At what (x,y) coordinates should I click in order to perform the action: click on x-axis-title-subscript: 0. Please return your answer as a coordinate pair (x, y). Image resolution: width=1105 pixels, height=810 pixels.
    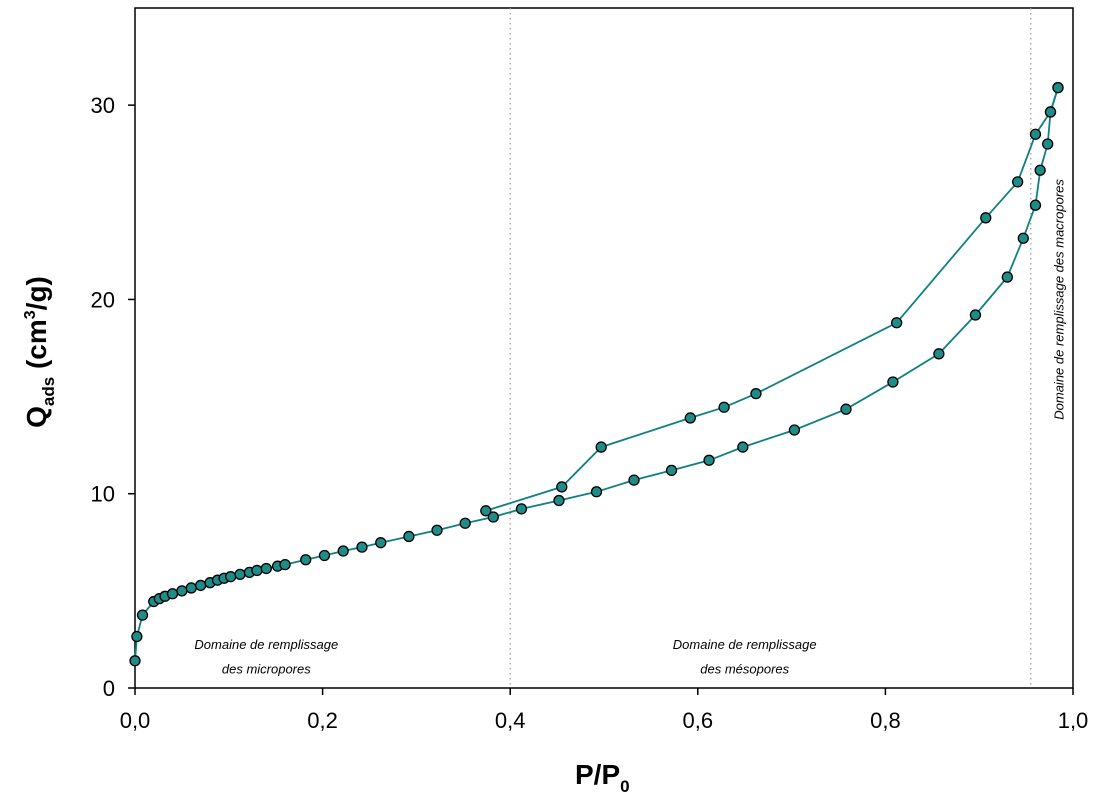
    Looking at the image, I should click on (624, 786).